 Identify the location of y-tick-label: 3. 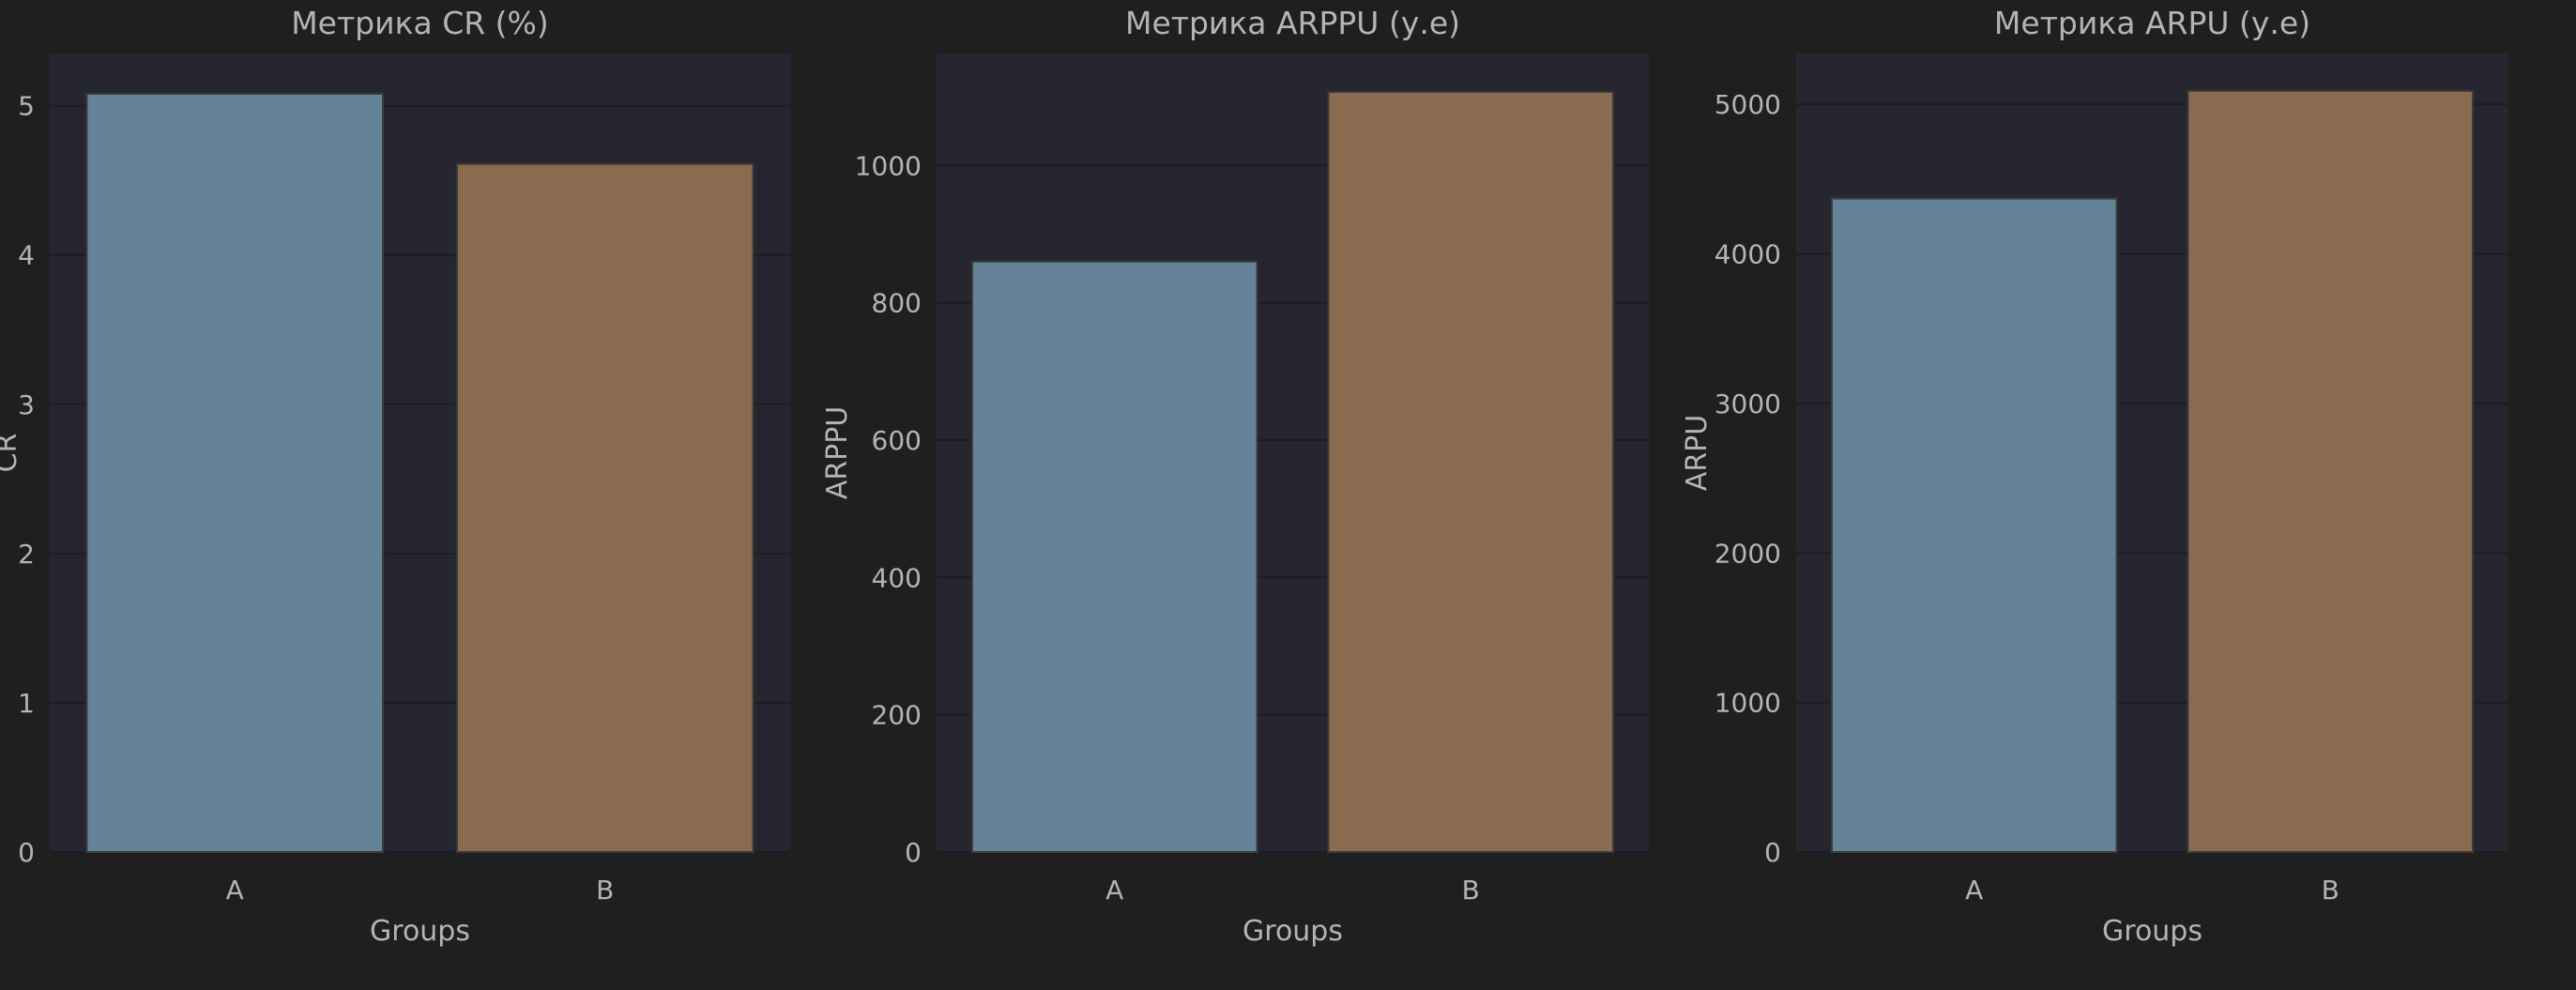
(26, 405).